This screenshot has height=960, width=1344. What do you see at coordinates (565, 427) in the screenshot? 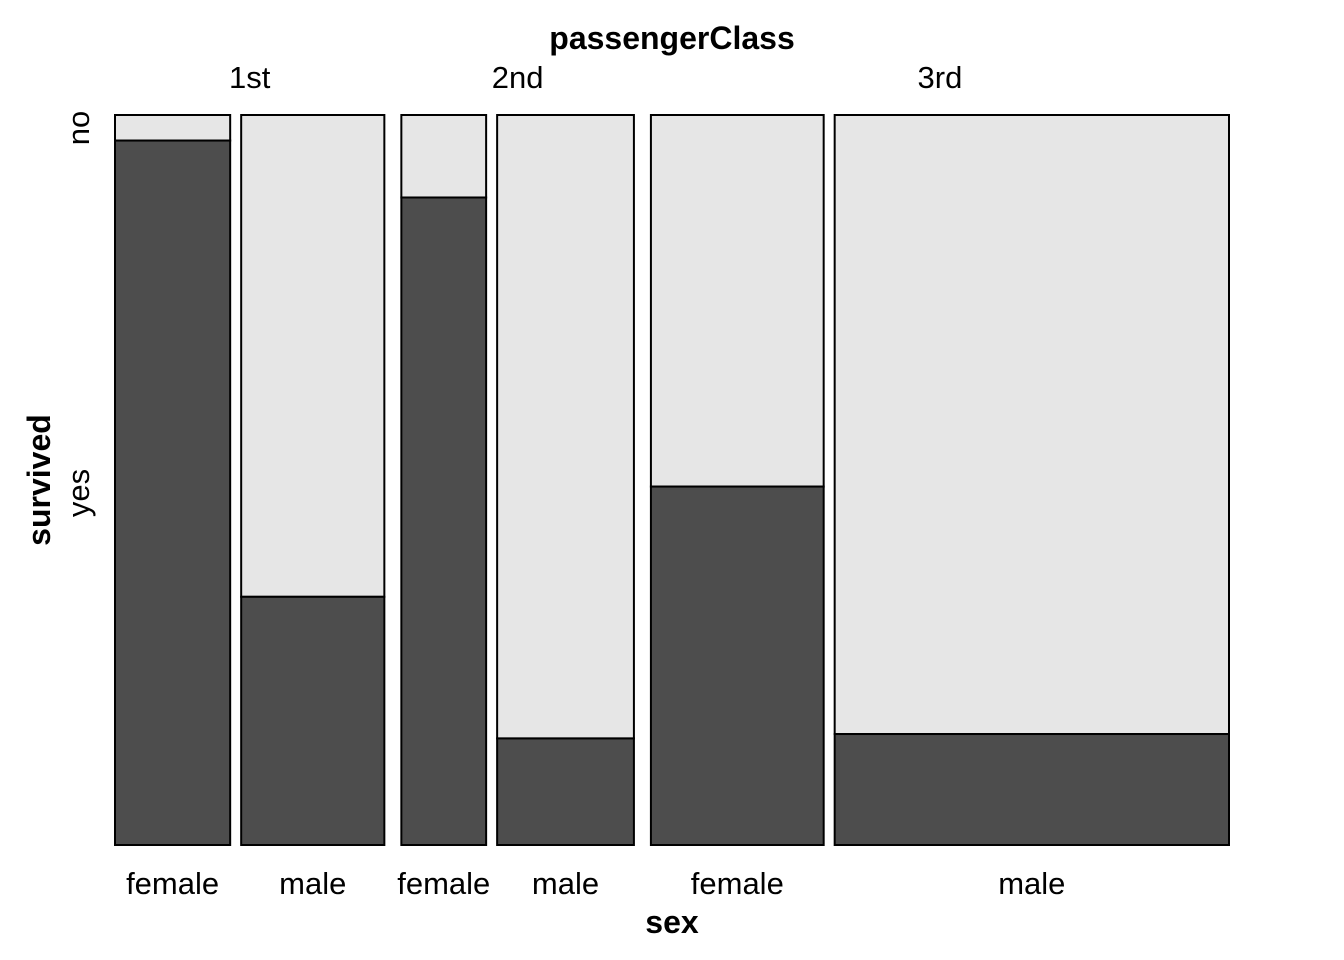
I see `tile-2nd-male-survived-no` at bounding box center [565, 427].